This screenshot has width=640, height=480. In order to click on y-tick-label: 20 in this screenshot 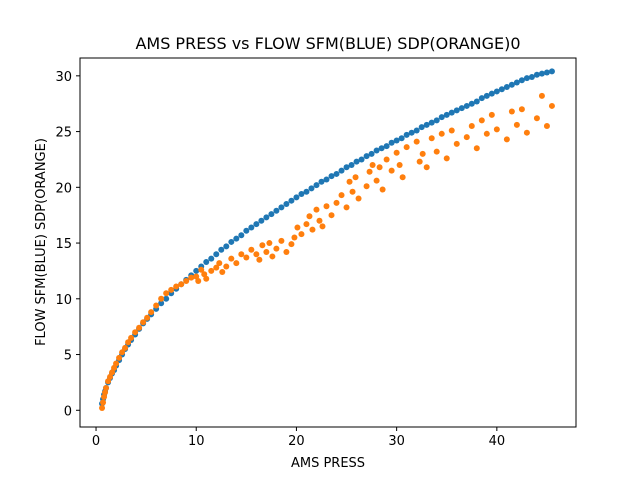, I will do `click(63, 188)`.